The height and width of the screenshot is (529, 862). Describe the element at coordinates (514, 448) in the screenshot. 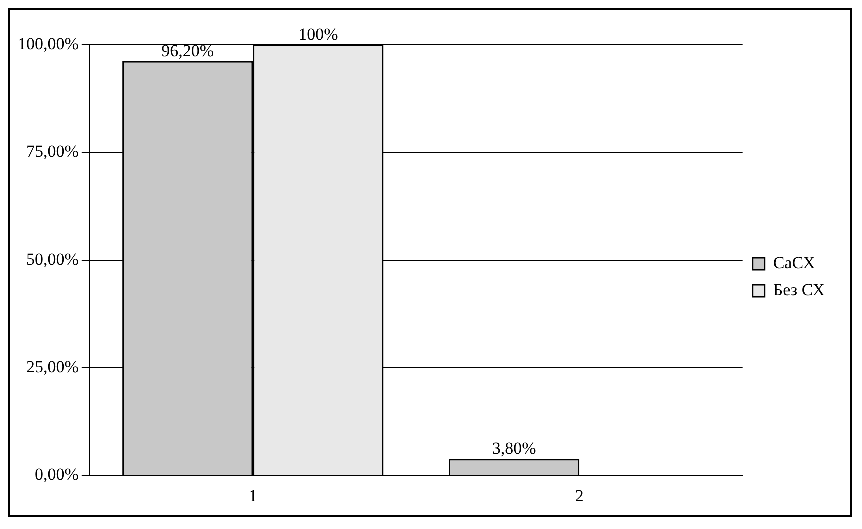

I see `data-label: 3,80%` at that location.